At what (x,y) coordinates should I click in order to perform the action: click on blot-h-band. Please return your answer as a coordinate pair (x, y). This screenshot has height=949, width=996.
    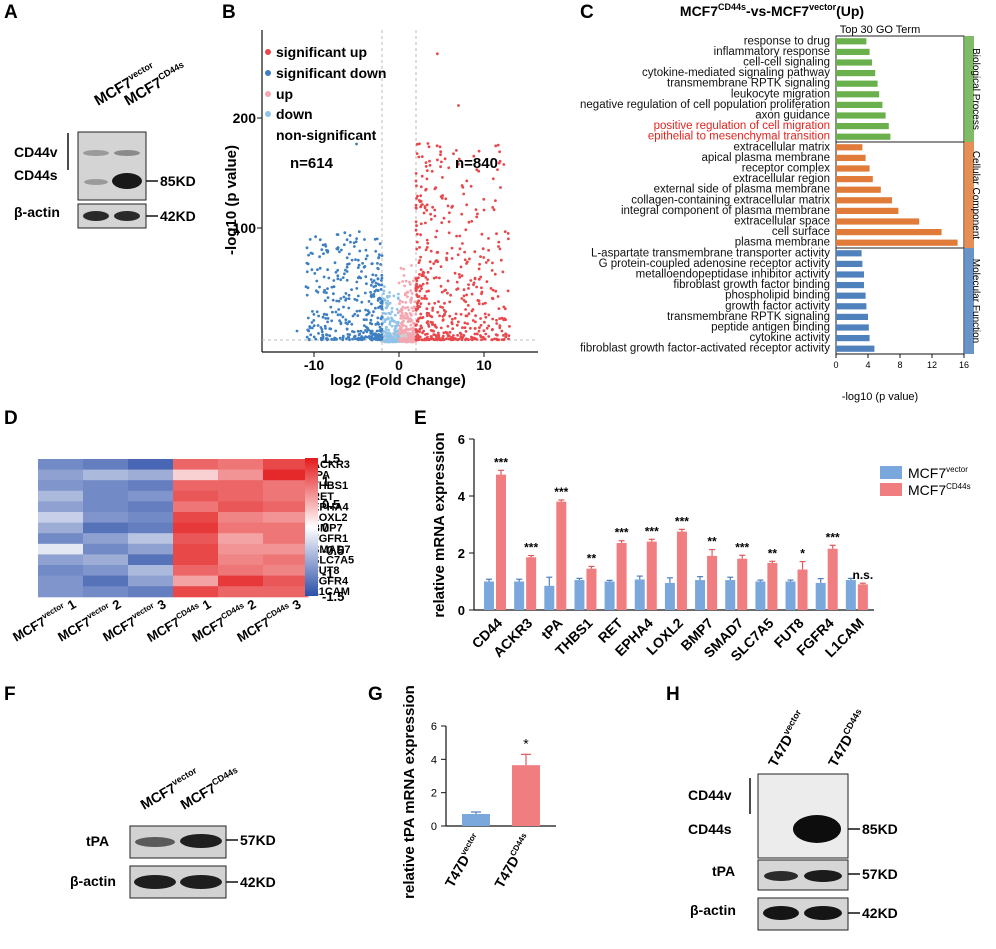
    Looking at the image, I should click on (823, 913).